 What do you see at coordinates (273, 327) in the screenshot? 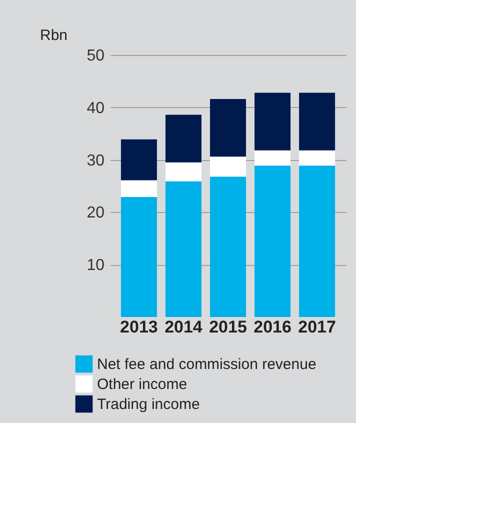
I see `x-tick-label: 2016` at bounding box center [273, 327].